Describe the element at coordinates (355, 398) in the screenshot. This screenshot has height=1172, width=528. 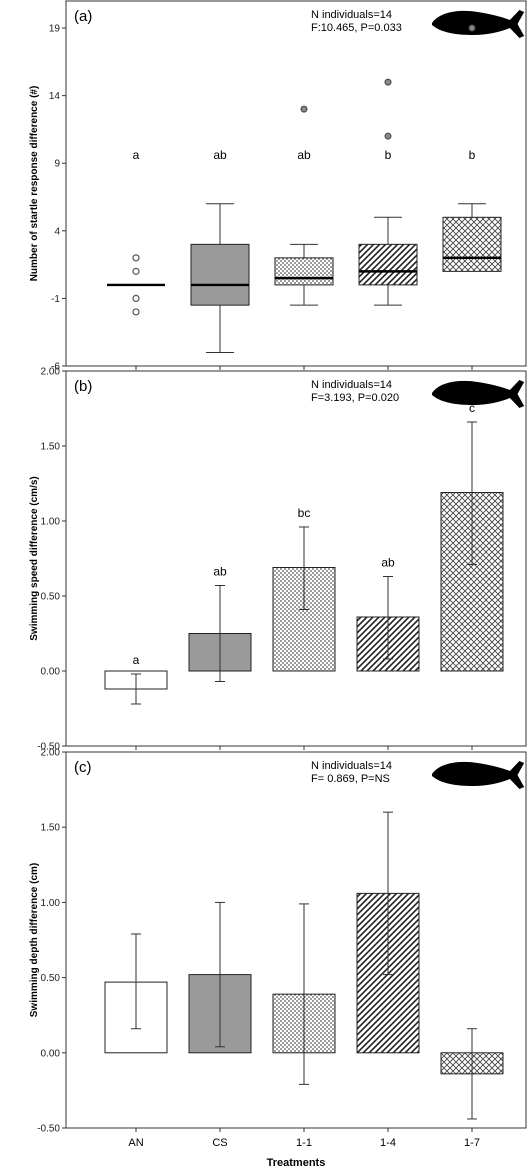
I see `stats-annotation: F=3.193, P=0.020` at that location.